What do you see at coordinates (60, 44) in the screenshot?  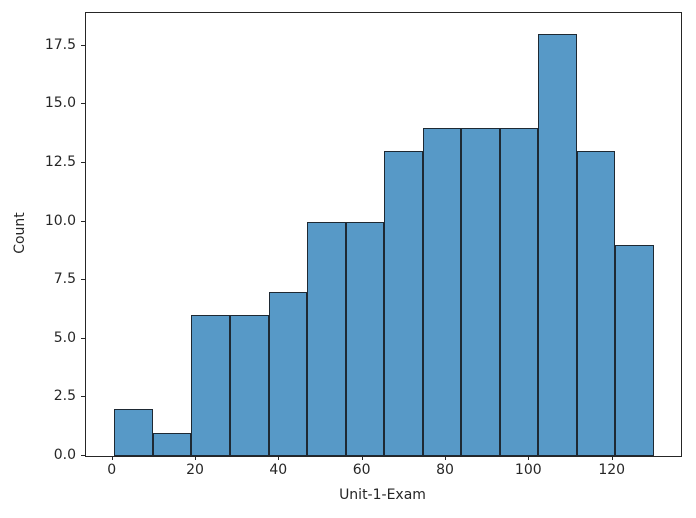 I see `y-tick-label: 17.5` at bounding box center [60, 44].